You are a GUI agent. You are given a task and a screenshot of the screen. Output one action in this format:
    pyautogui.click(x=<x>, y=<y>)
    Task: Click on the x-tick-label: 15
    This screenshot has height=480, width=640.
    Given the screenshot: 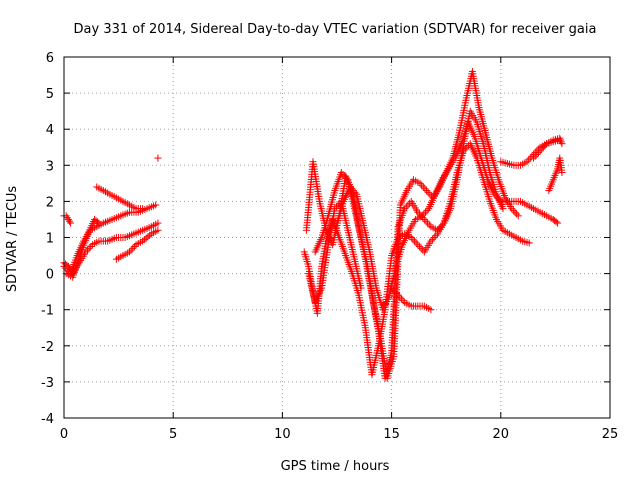 What is the action you would take?
    pyautogui.click(x=391, y=434)
    